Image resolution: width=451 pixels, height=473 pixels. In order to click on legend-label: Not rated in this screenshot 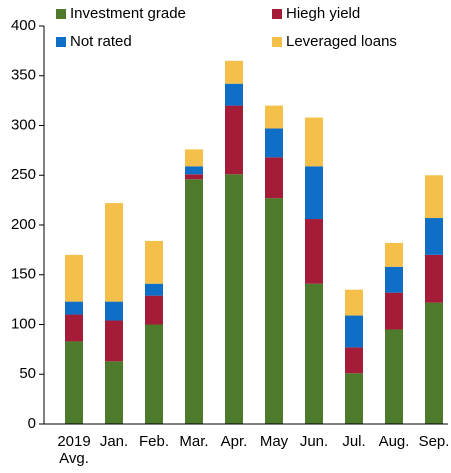, I will do `click(101, 41)`.